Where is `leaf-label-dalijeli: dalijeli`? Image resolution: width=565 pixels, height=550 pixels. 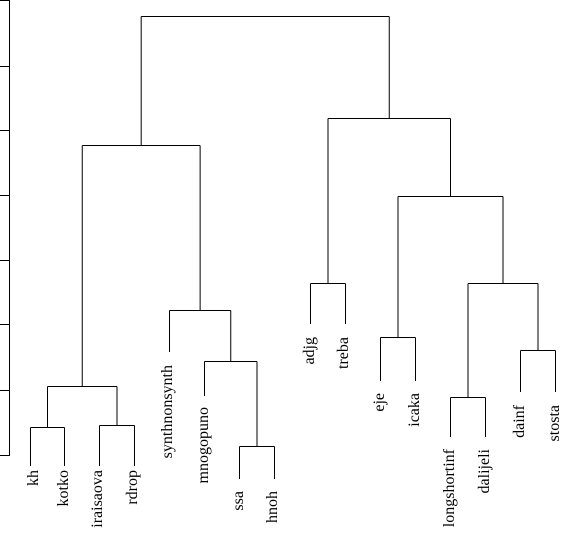
leaf-label-dalijeli: dalijeli is located at coordinates (484, 470).